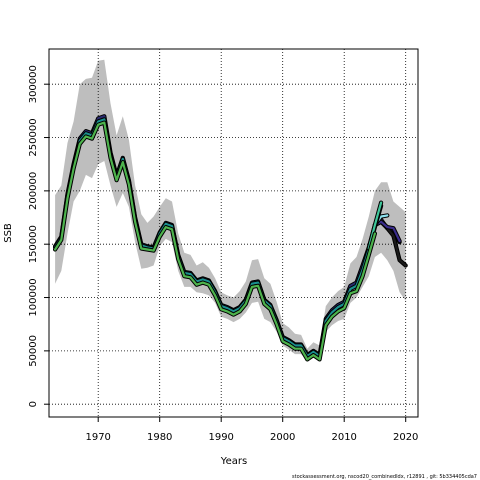 The image size is (480, 480). I want to click on y-tick-label: 0, so click(33, 404).